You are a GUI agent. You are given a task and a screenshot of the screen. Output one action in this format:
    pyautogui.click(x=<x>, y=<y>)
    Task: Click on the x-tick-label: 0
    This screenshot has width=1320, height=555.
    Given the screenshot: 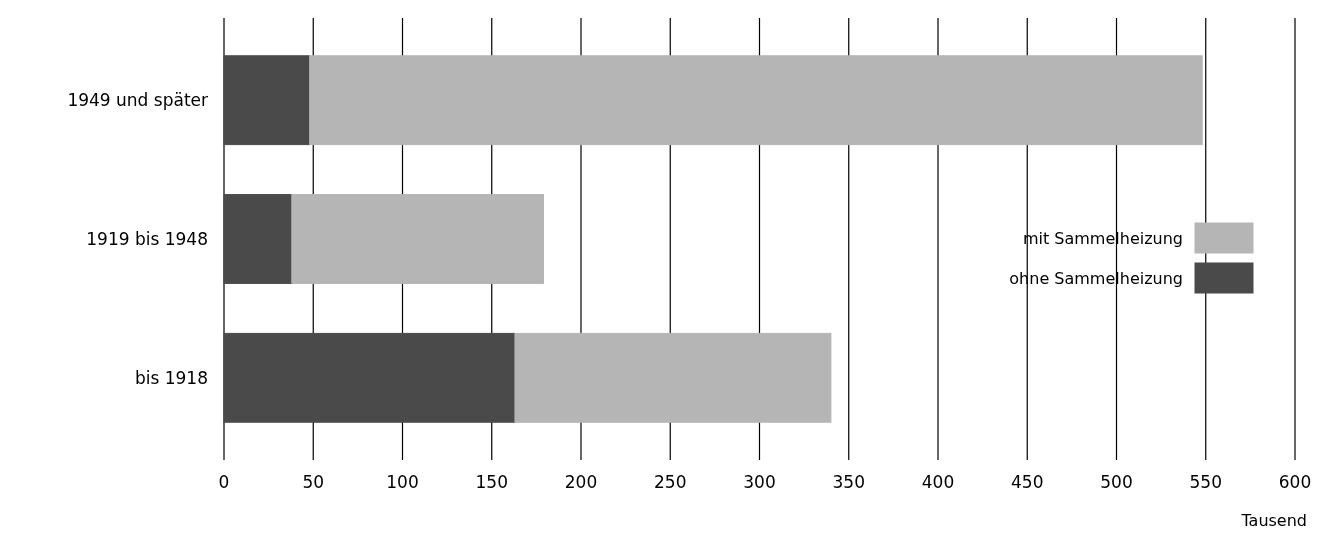 What is the action you would take?
    pyautogui.click(x=224, y=482)
    